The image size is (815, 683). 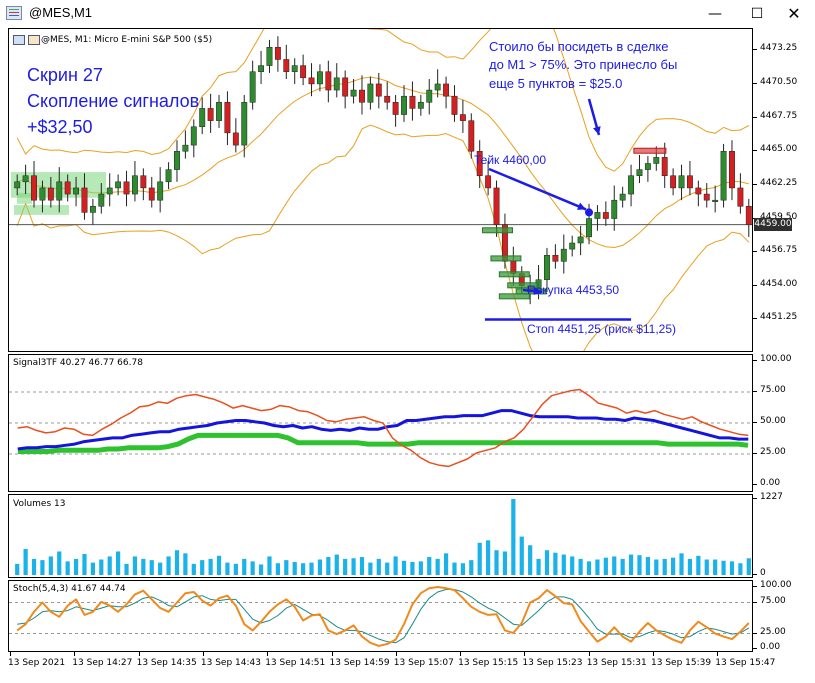 I want to click on stop-annotation: Стоп 4451,25 (риск $11,25), so click(x=602, y=329).